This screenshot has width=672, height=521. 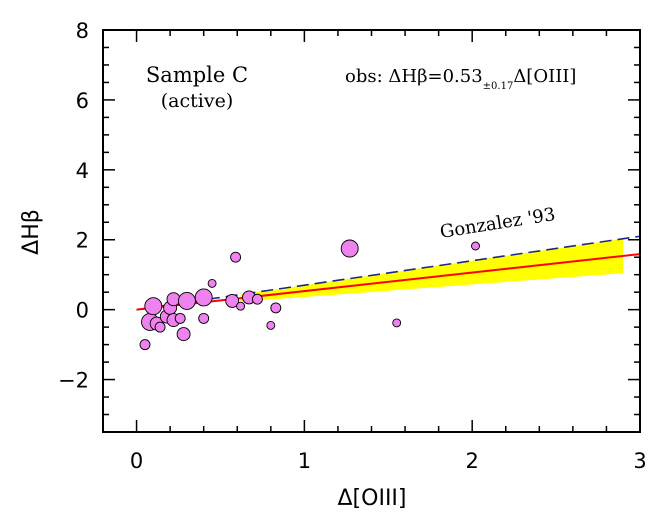 I want to click on x-tick-label: 0, so click(x=136, y=461).